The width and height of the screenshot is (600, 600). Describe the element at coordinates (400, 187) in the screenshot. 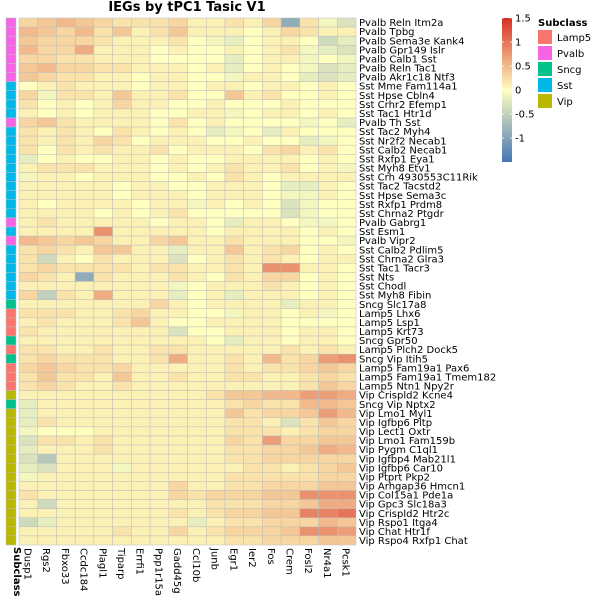

I see `row-label: Sst Tac2 Tacstd2` at that location.